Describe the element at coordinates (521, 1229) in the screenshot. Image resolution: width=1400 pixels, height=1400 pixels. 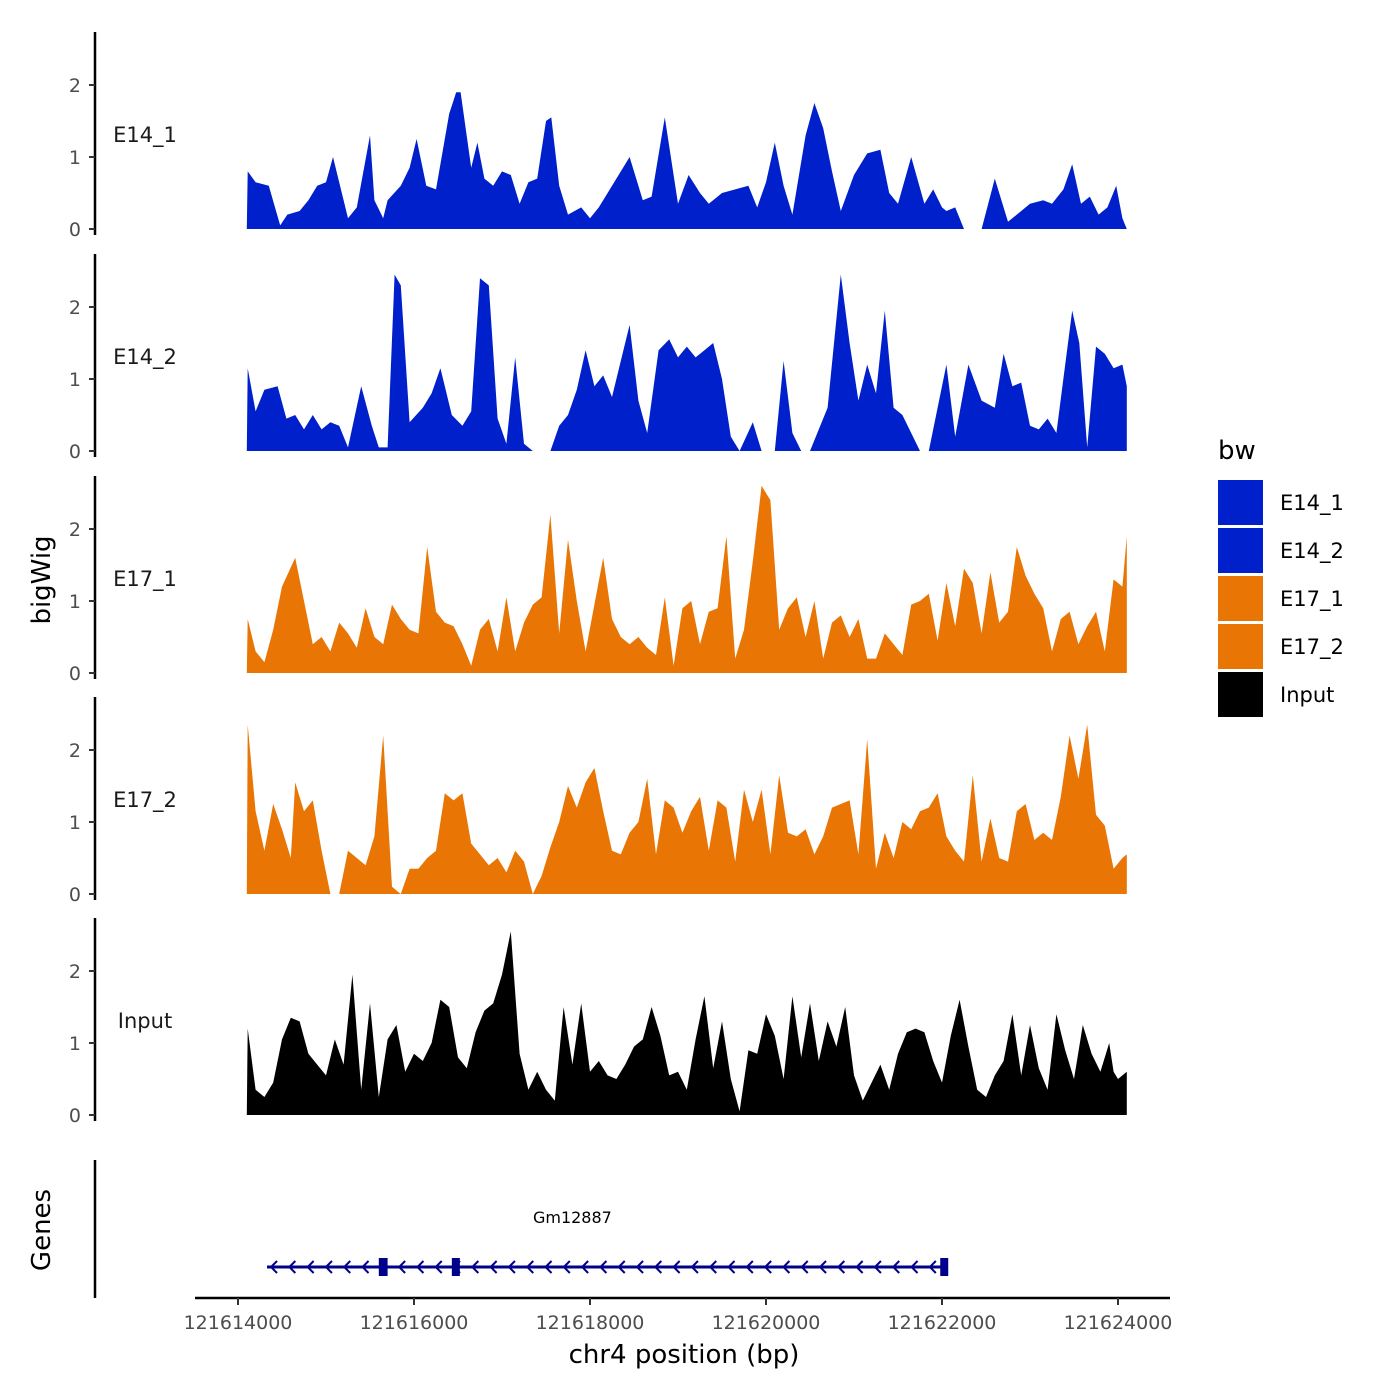
I see `genes-panel: Gm12887` at that location.